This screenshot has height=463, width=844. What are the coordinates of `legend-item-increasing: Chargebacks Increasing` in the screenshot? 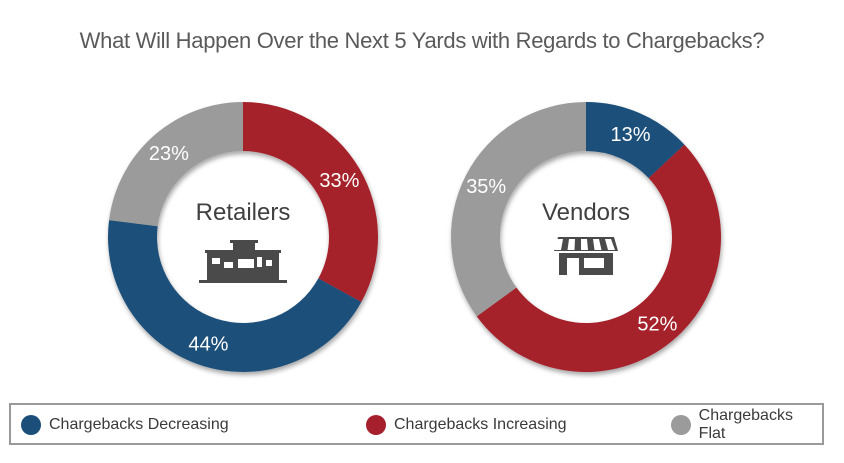 It's located at (466, 425).